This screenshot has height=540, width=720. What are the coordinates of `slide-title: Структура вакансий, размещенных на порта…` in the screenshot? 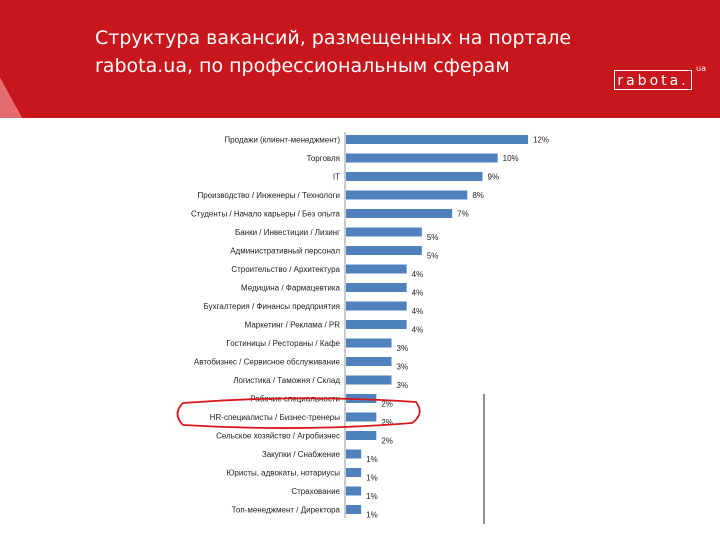 It's located at (355, 52).